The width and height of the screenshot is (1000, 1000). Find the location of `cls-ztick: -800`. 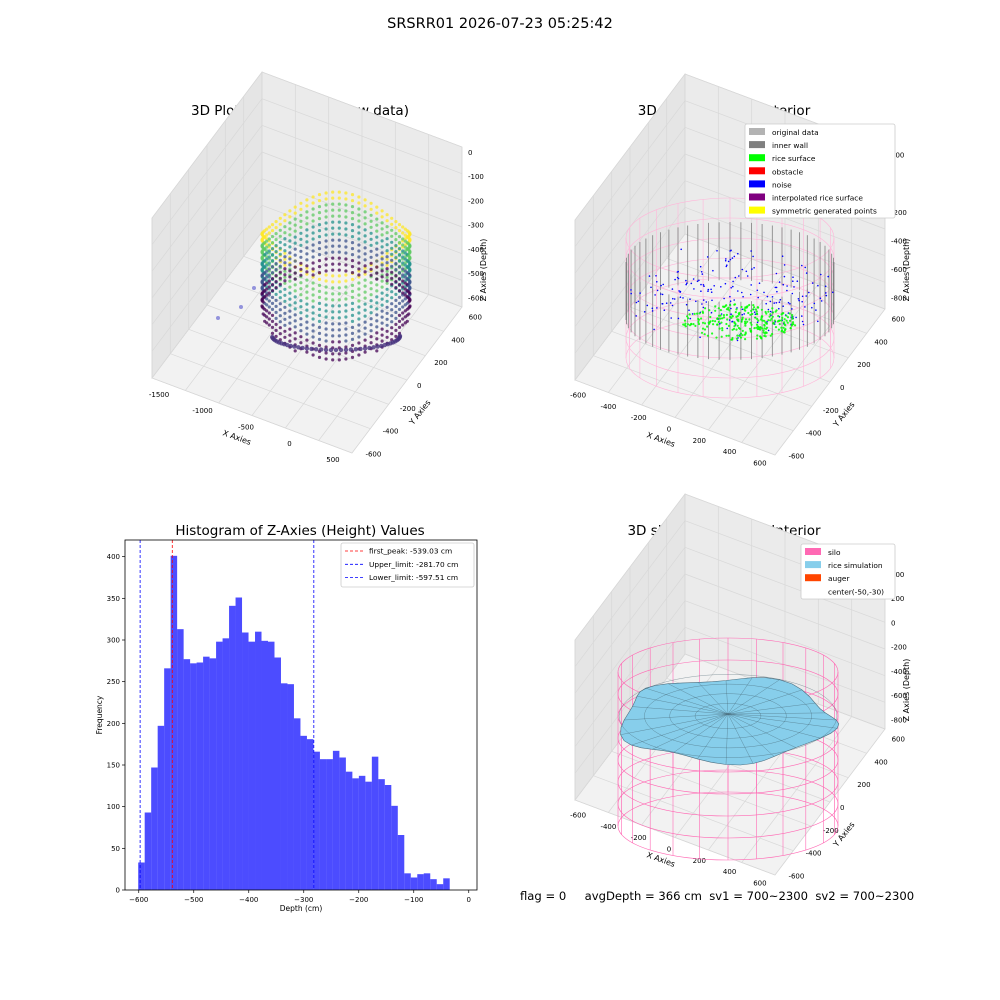

cls-ztick: -800 is located at coordinates (899, 299).